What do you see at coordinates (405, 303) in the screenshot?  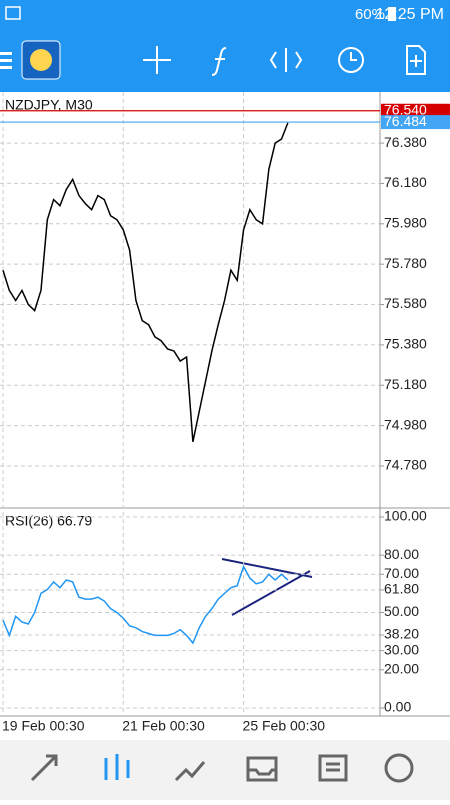 I see `y-tick-label: 75.580` at bounding box center [405, 303].